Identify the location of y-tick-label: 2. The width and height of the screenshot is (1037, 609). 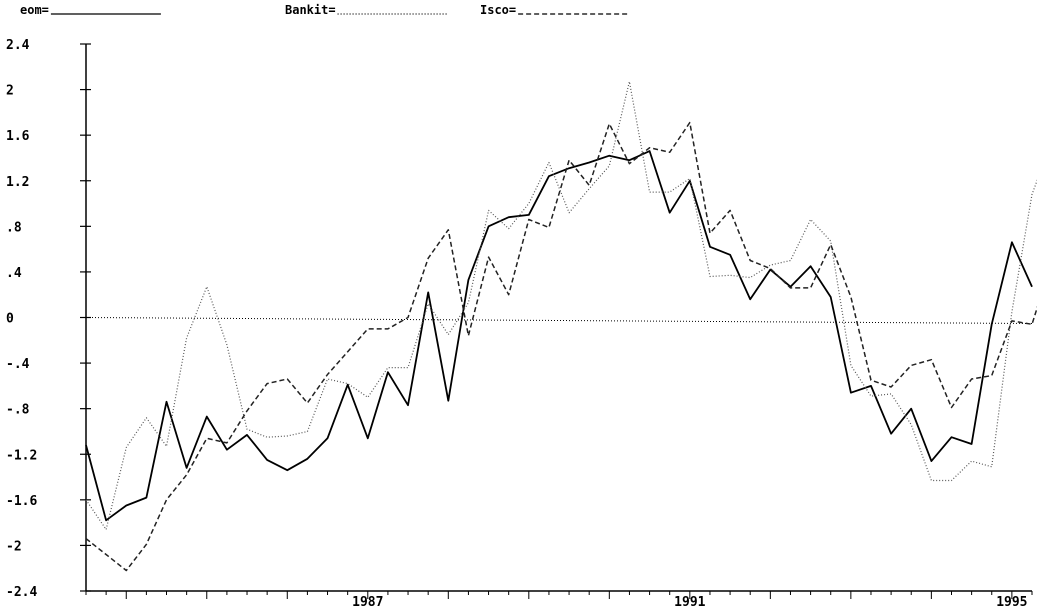
(10, 91).